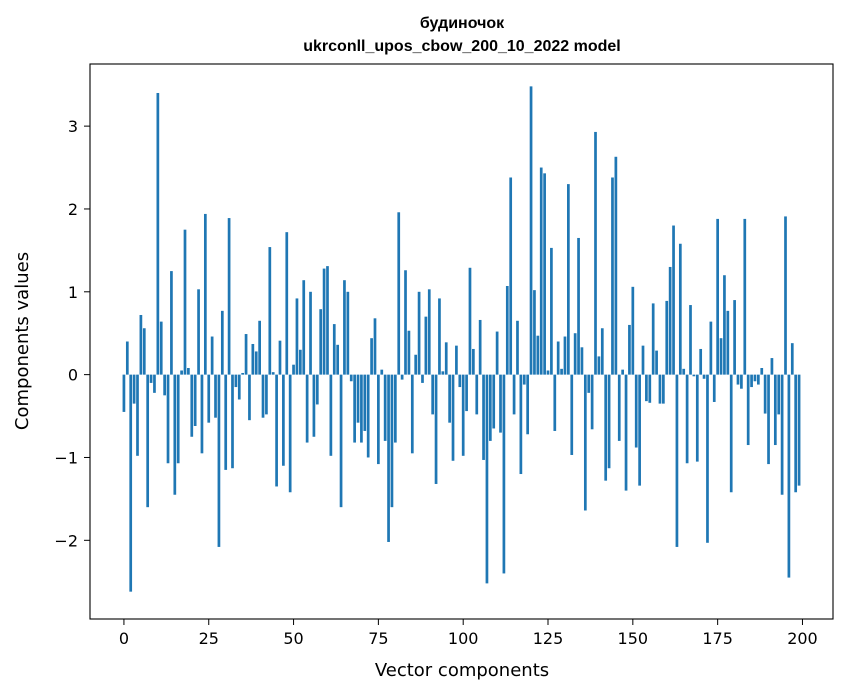  I want to click on x-tick-label: 25, so click(209, 638).